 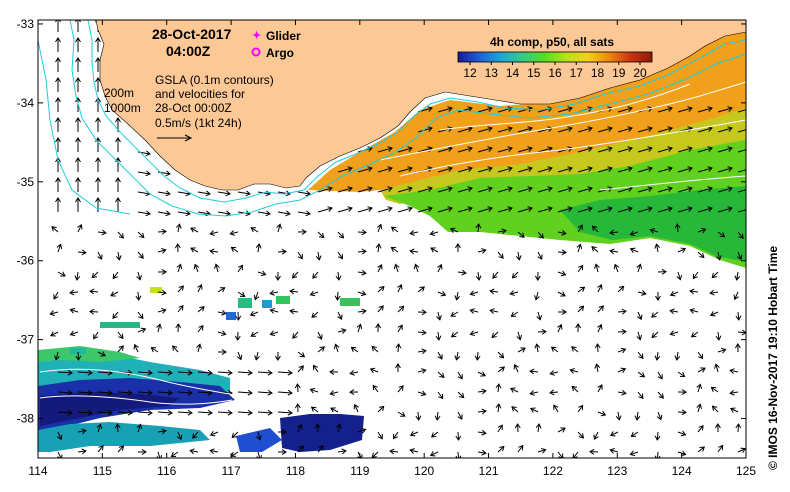 I want to click on velocity-scale-label: 0.5m/s (1kt 24h), so click(x=198, y=123).